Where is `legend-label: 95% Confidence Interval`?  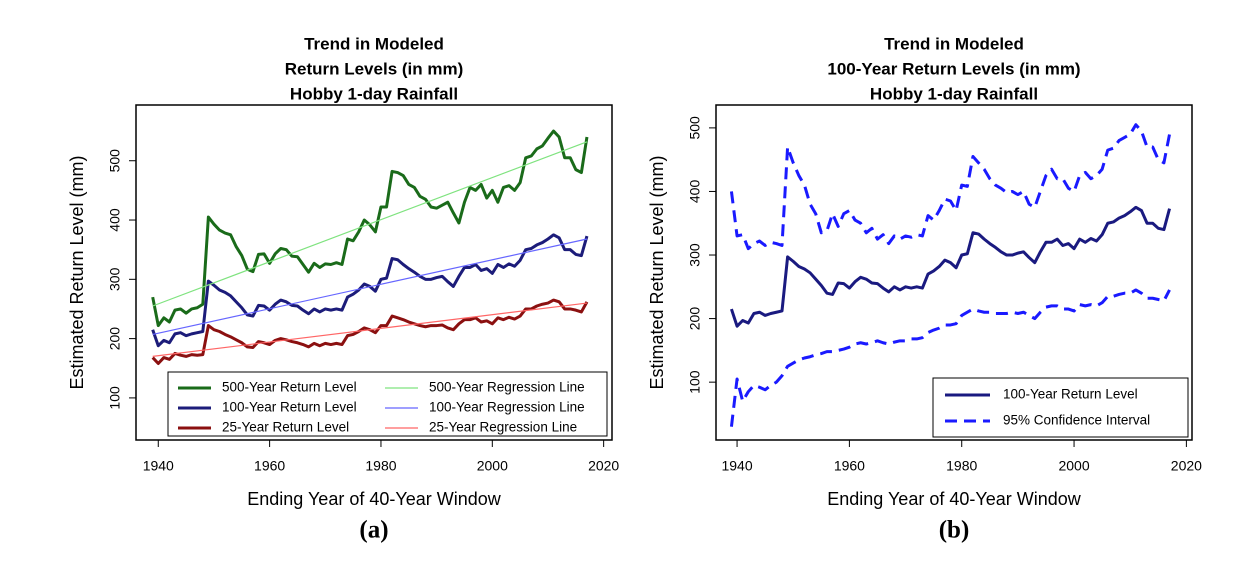
legend-label: 95% Confidence Interval is located at coordinates (1076, 420).